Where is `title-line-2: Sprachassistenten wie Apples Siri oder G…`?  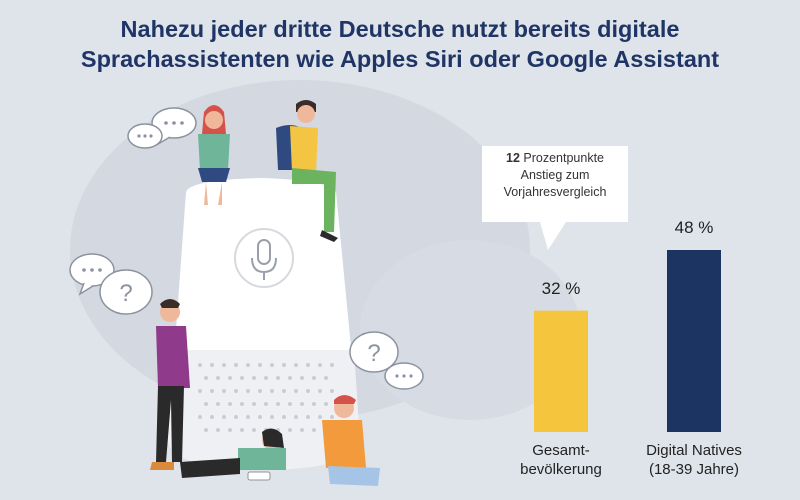
title-line-2: Sprachassistenten wie Apples Siri oder G… is located at coordinates (400, 59).